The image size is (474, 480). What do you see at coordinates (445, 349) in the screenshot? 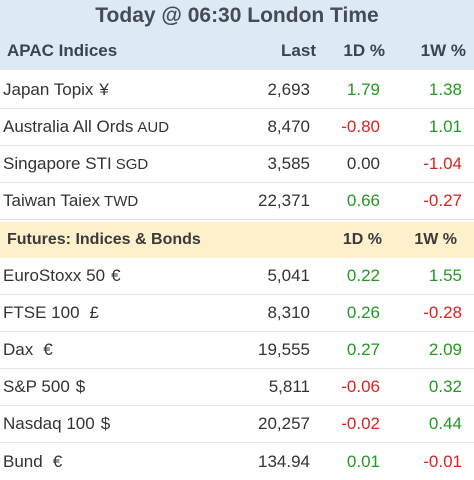
I see `change-1w: 2.09` at bounding box center [445, 349].